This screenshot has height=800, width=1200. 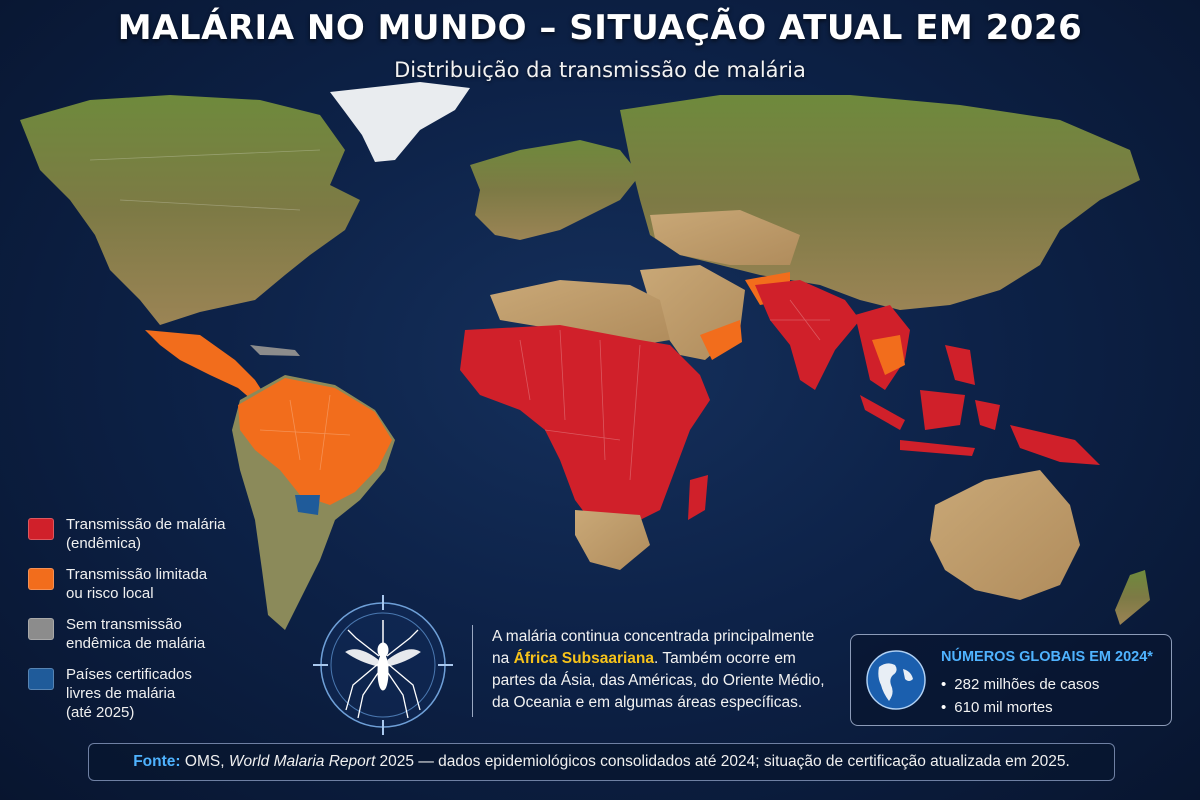 What do you see at coordinates (1020, 684) in the screenshot?
I see `stats-item-cases: 282 milhões de casos` at bounding box center [1020, 684].